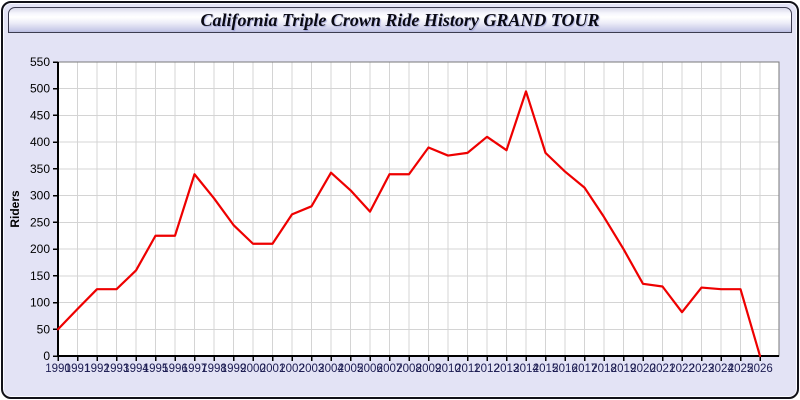 This screenshot has width=800, height=400. I want to click on x-tick-label: 1993, so click(117, 369).